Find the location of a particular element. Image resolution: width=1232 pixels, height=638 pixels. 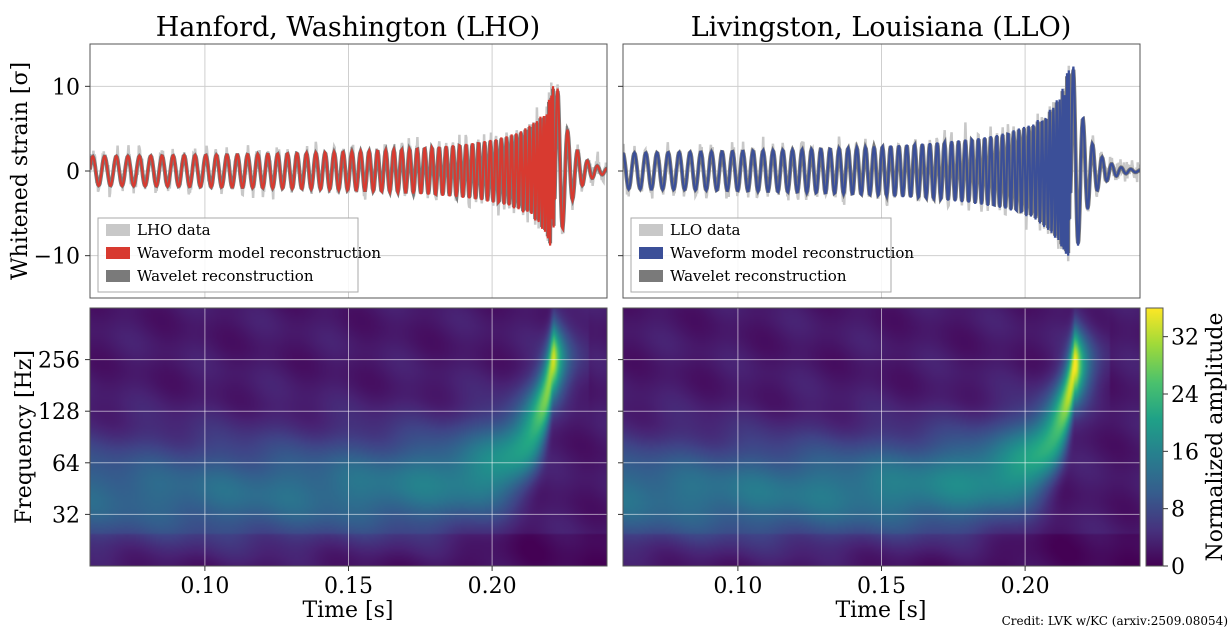

colorbar-tick-label: 8 is located at coordinates (1178, 510).